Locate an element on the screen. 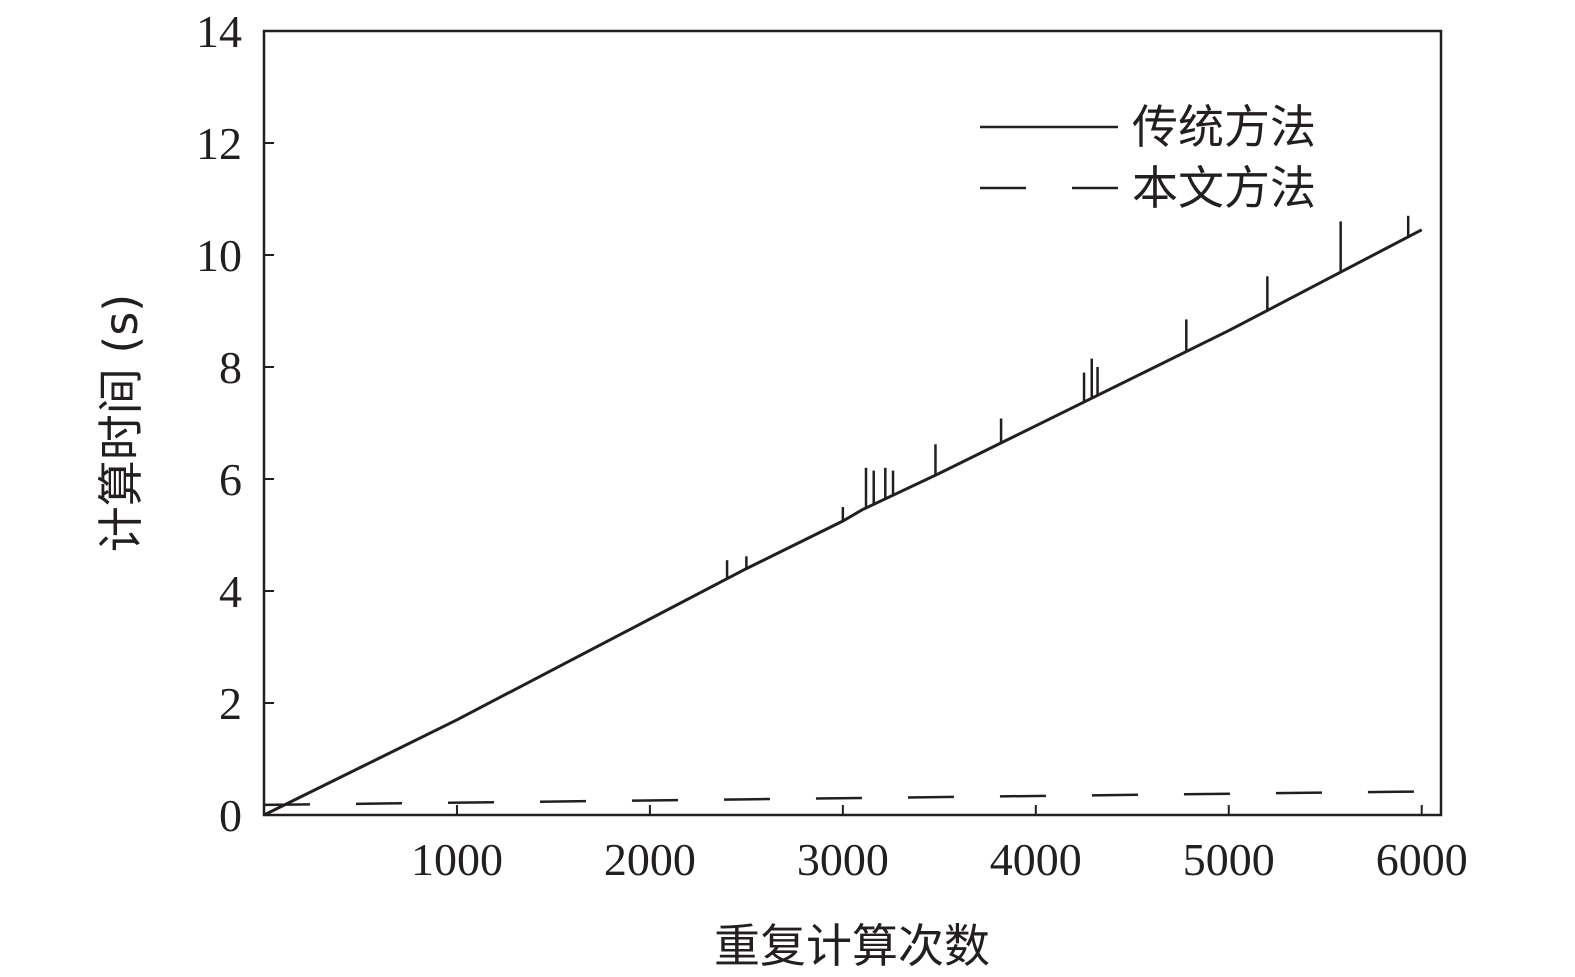 The height and width of the screenshot is (977, 1575). y-axis-title: 计算时间 (s) is located at coordinates (121, 423).